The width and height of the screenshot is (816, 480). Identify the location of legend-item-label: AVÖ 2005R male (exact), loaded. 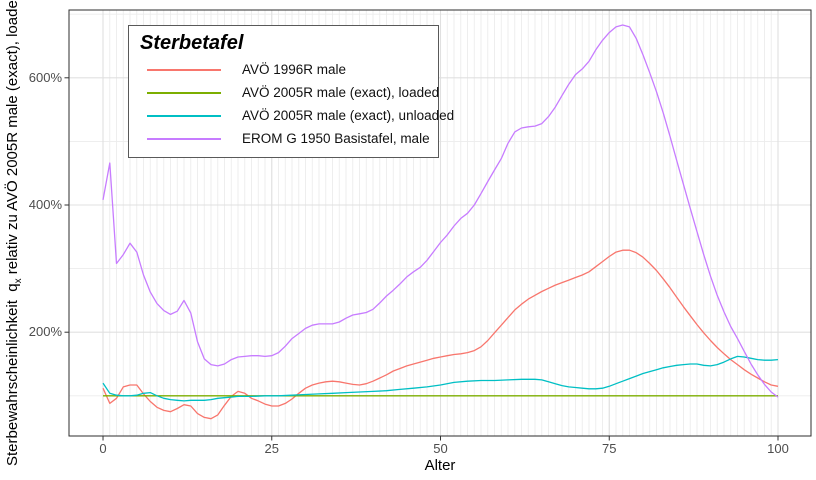
(341, 92).